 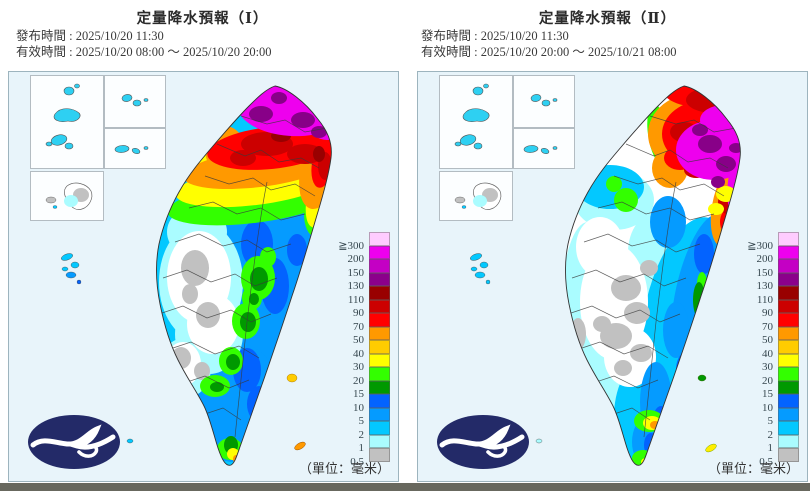 What do you see at coordinates (358, 367) in the screenshot?
I see `legend-threshold-label: 30` at bounding box center [358, 367].